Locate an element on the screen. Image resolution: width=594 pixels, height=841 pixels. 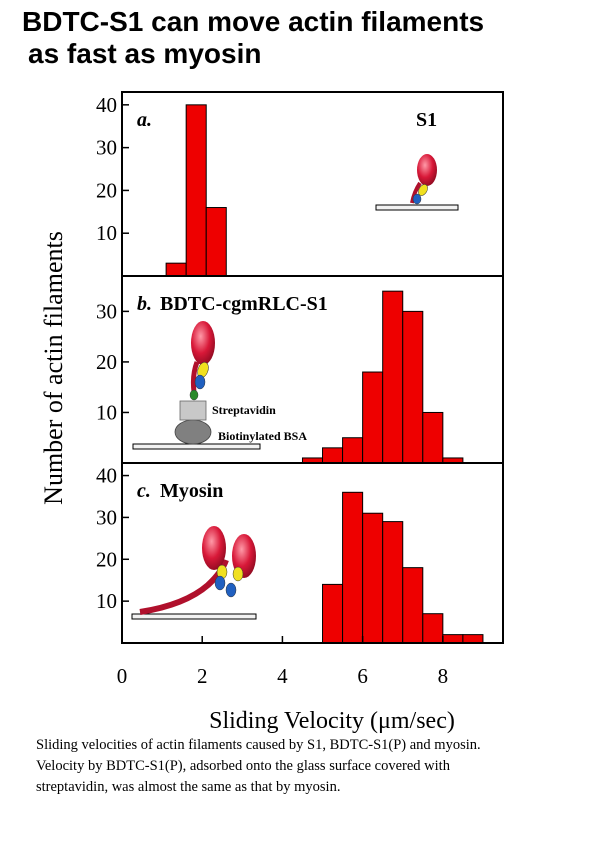
panel-letter-3: c. is located at coordinates (144, 491).